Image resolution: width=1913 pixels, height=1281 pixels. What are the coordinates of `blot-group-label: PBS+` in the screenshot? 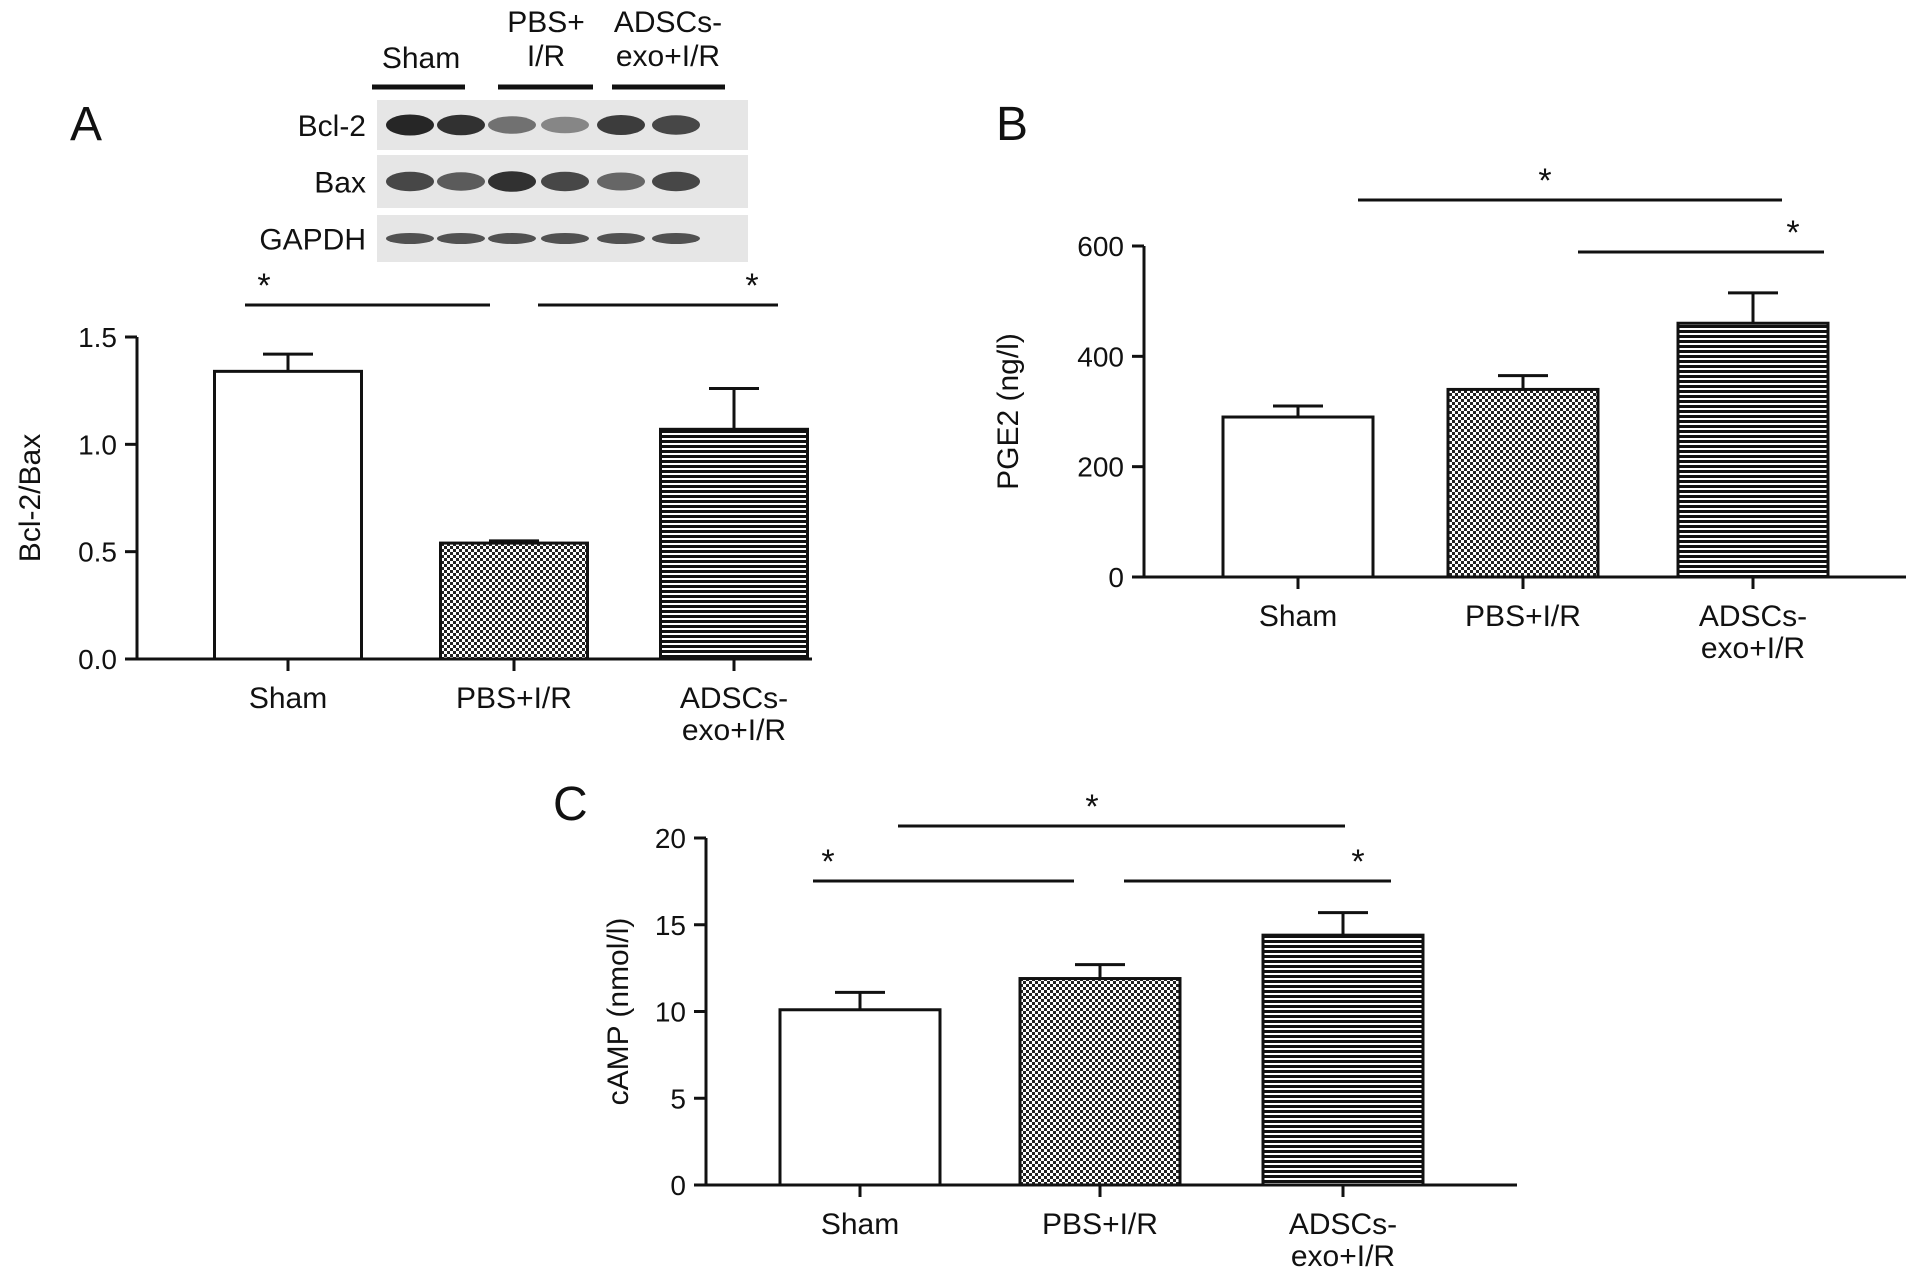 It's located at (546, 22).